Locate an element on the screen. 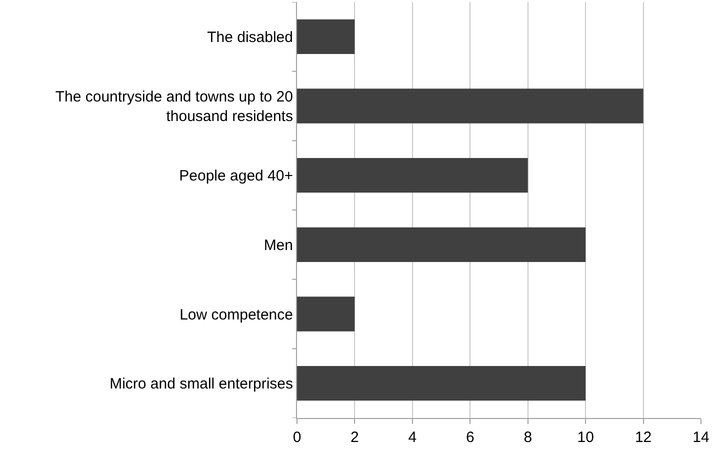 This screenshot has width=713, height=450. x-tick-label: 8 is located at coordinates (528, 437).